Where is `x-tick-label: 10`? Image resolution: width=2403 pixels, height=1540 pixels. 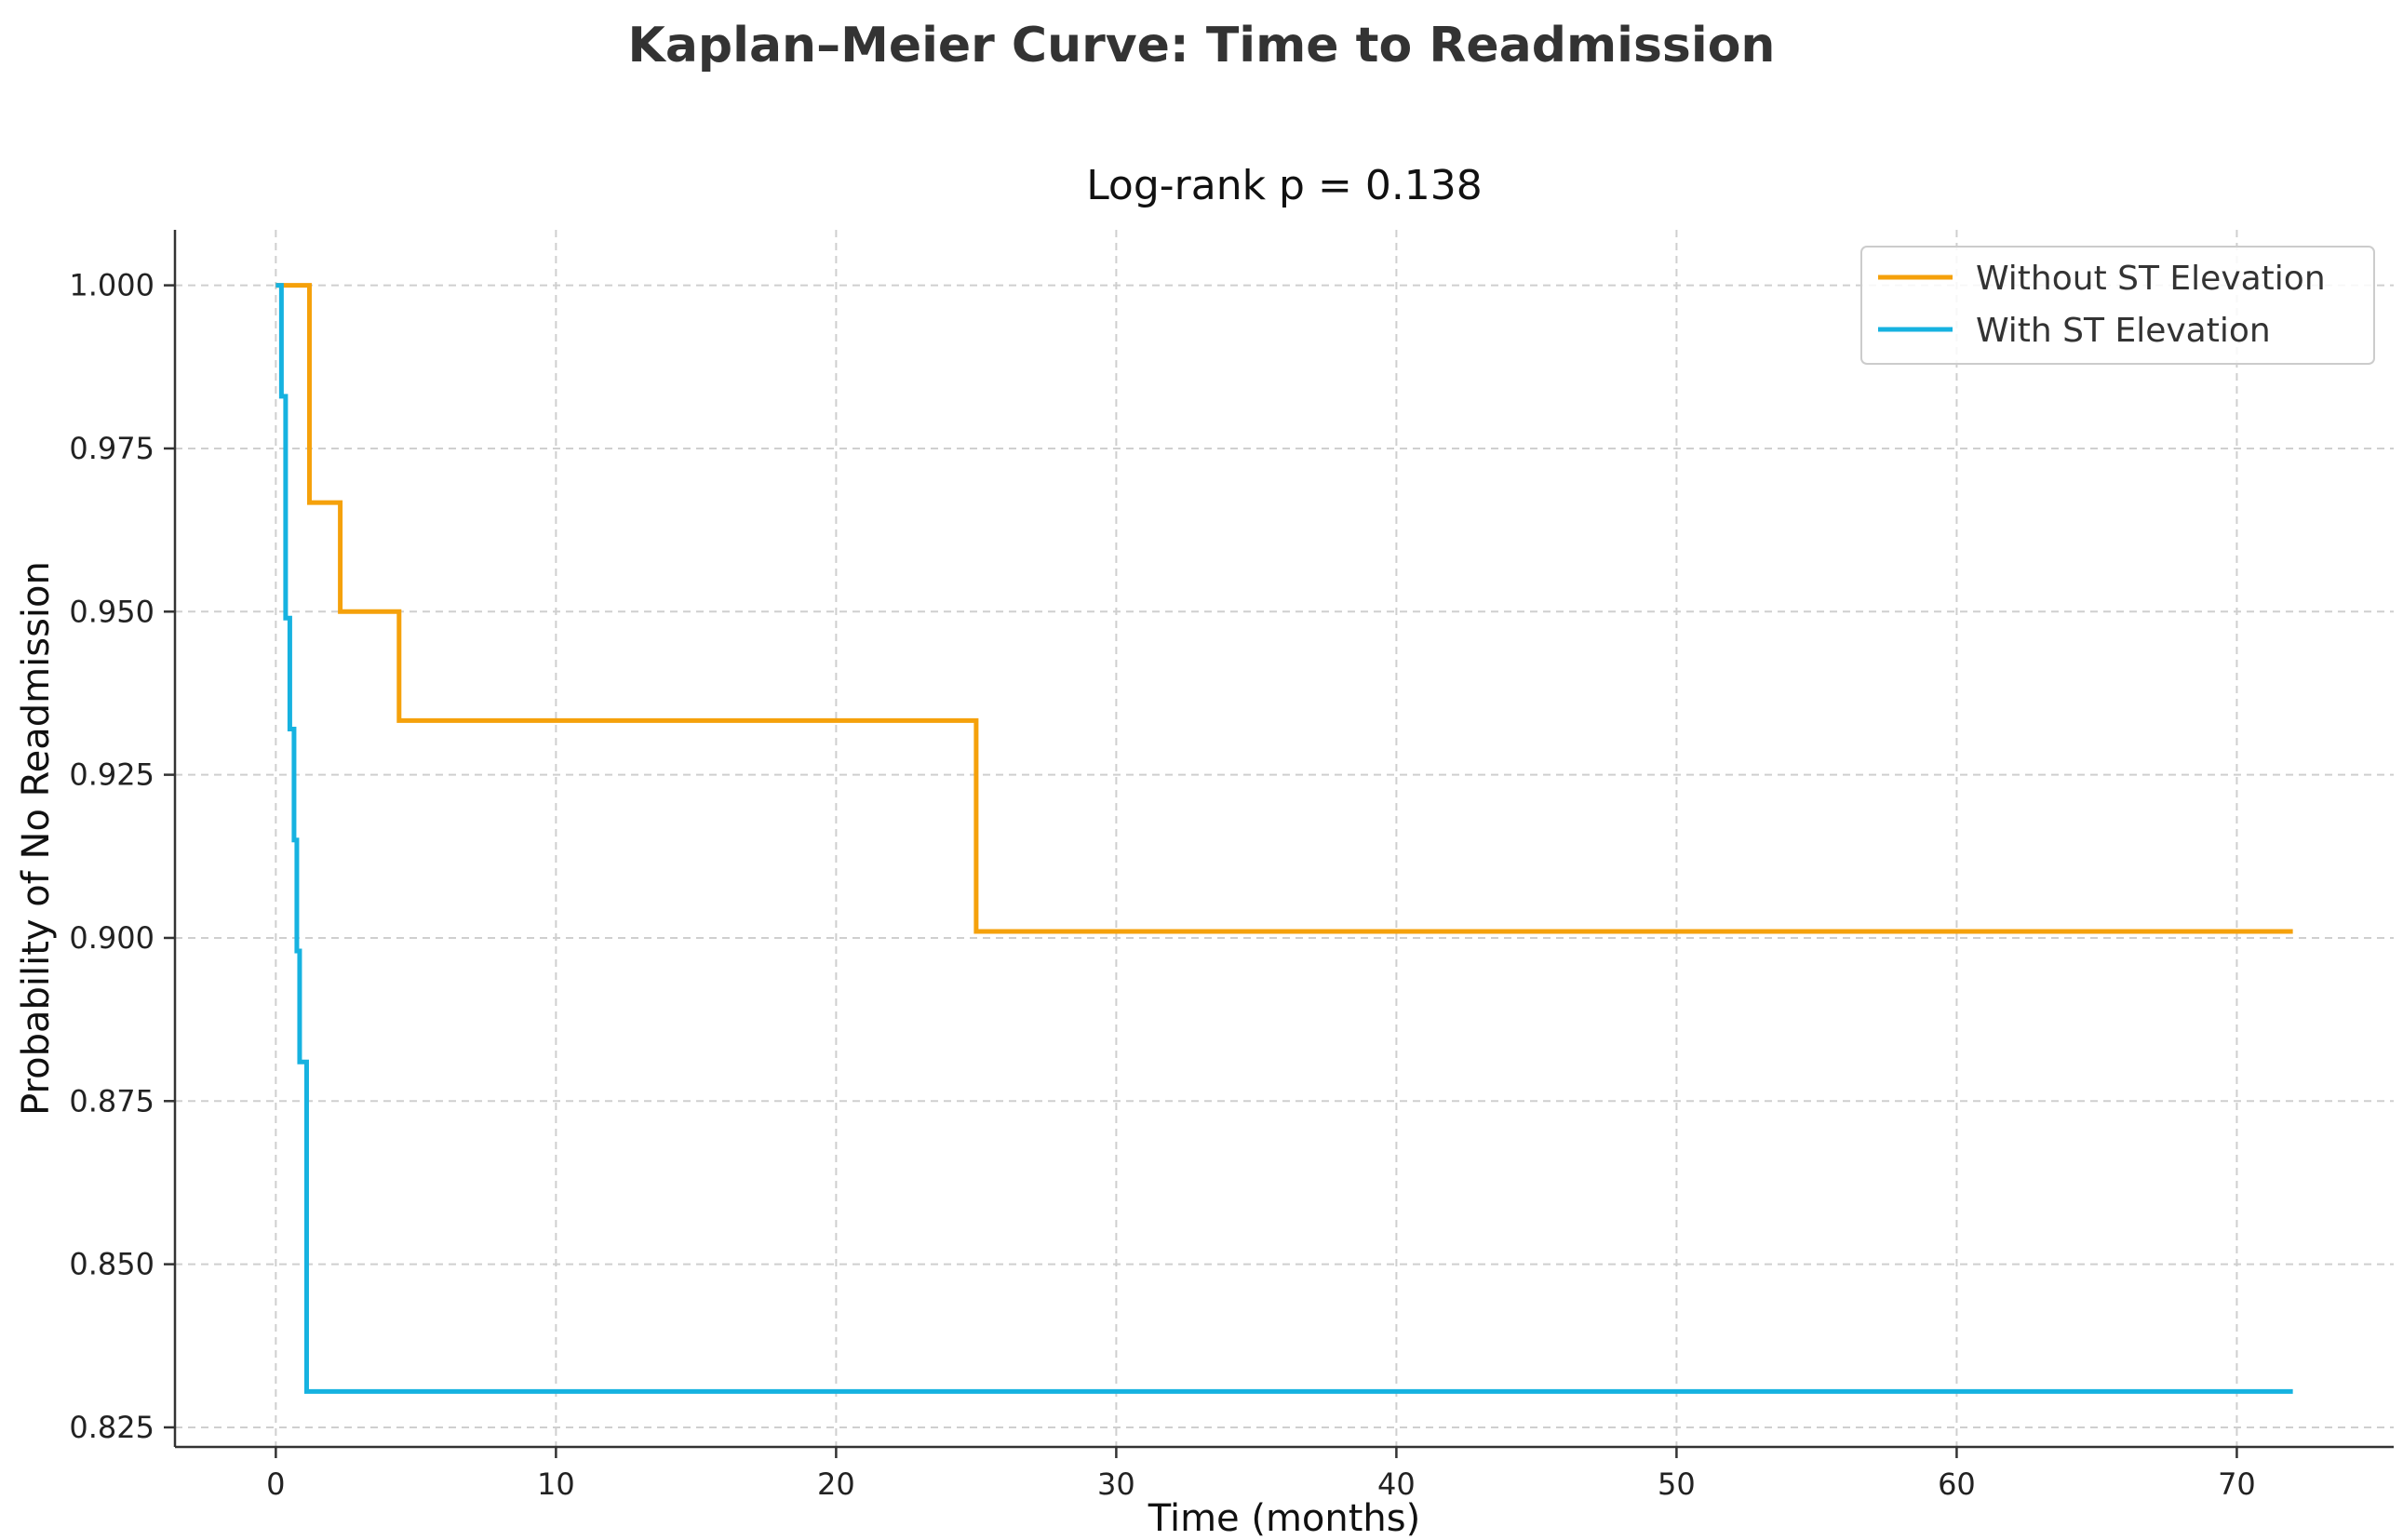
x-tick-label: 10 is located at coordinates (556, 1484).